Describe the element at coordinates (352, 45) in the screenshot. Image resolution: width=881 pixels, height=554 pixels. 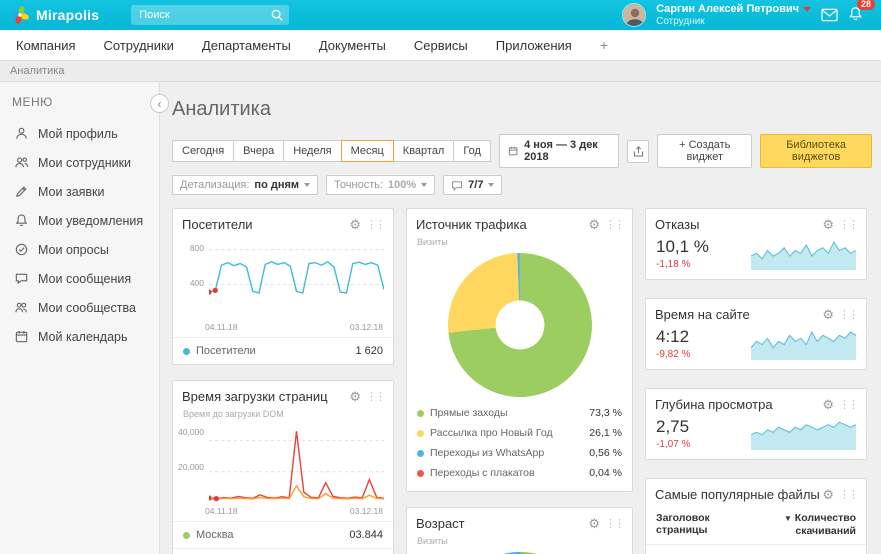
I see `nav-item-documents: Документы` at that location.